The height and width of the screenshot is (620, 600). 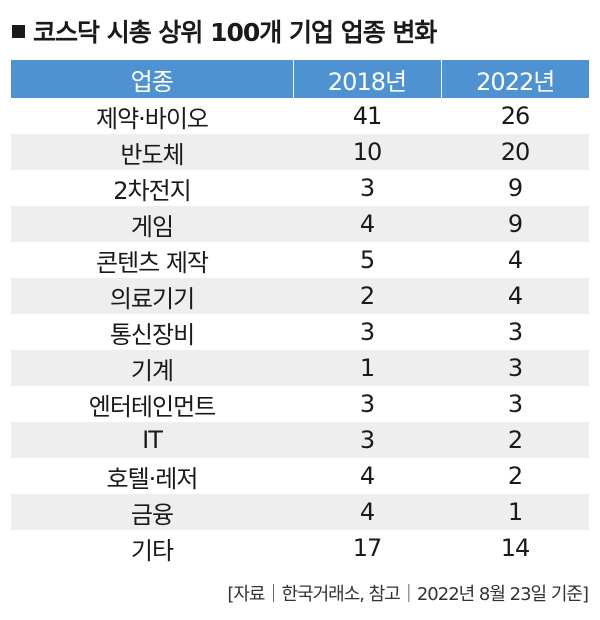 What do you see at coordinates (152, 478) in the screenshot?
I see `cell-industry: 호텔·레저` at bounding box center [152, 478].